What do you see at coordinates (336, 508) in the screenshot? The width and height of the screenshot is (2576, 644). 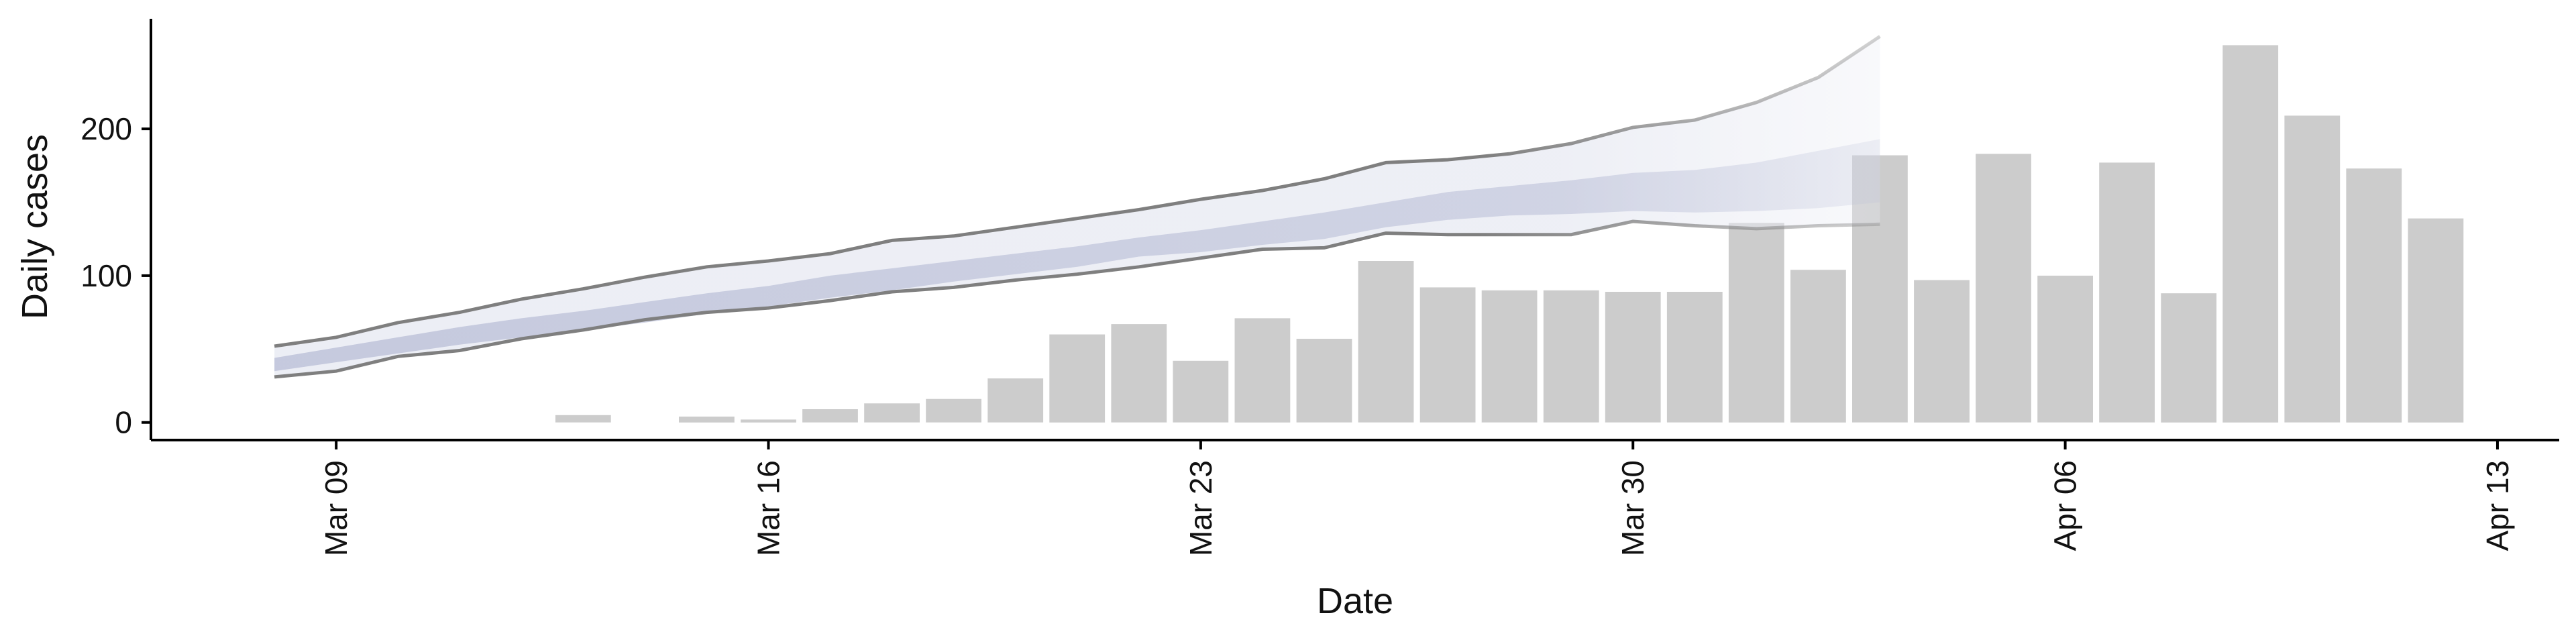 I see `x-tick-label-2020-03-09: Mar 09` at bounding box center [336, 508].